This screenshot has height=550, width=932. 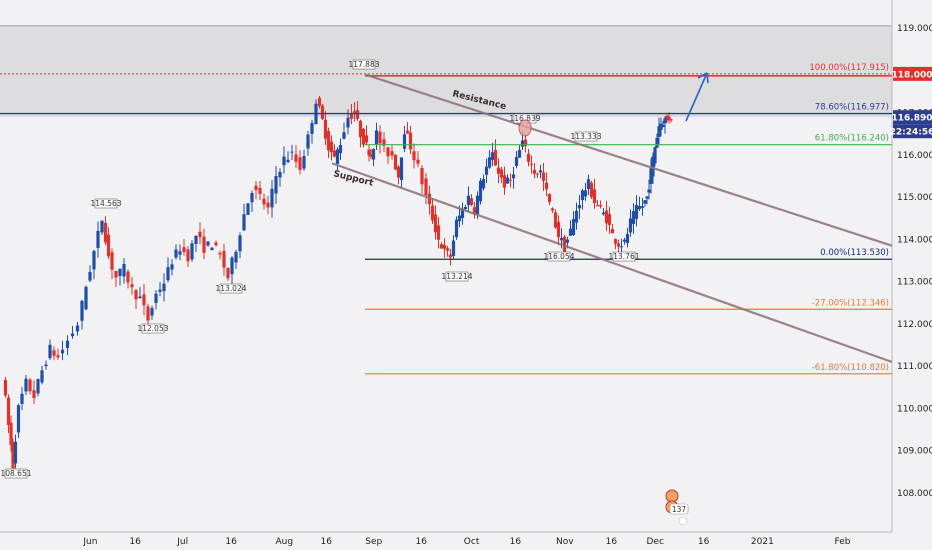 I want to click on y-tick-label: 109.000, so click(x=914, y=452).